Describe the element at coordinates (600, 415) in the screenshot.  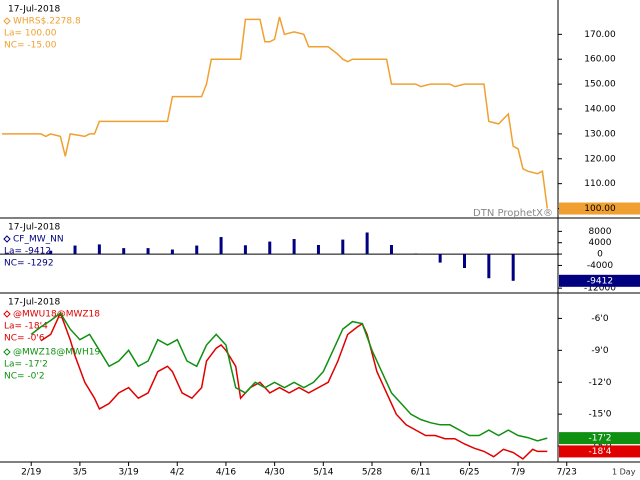
I see `y-tick-label: -15'0` at that location.